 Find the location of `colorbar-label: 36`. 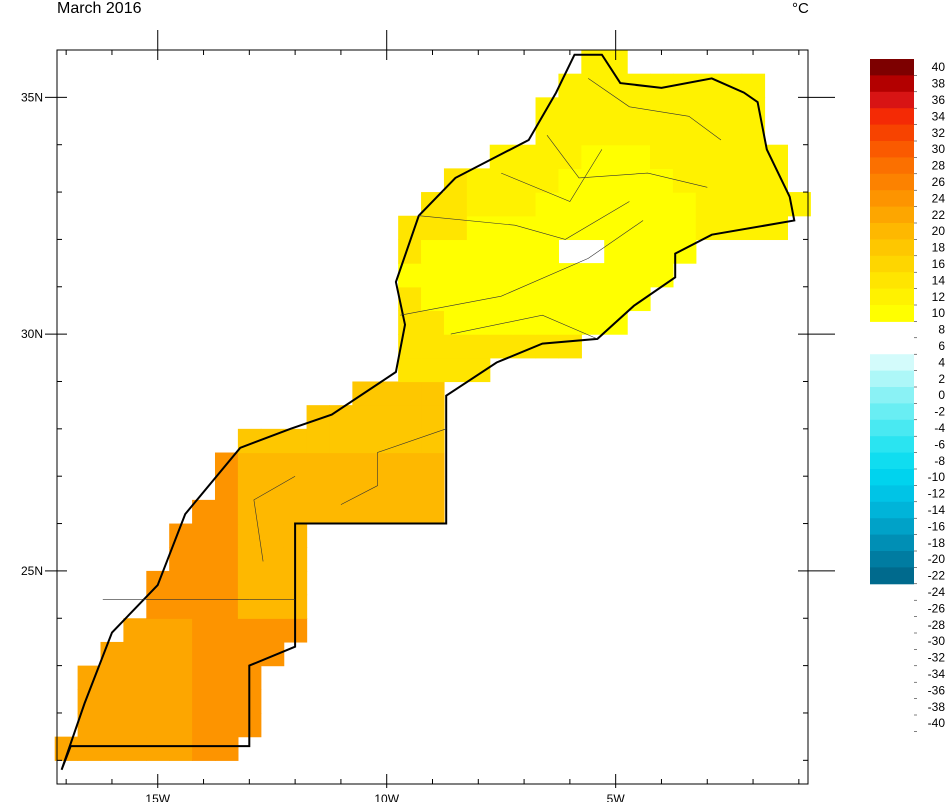

colorbar-label: 36 is located at coordinates (939, 100).